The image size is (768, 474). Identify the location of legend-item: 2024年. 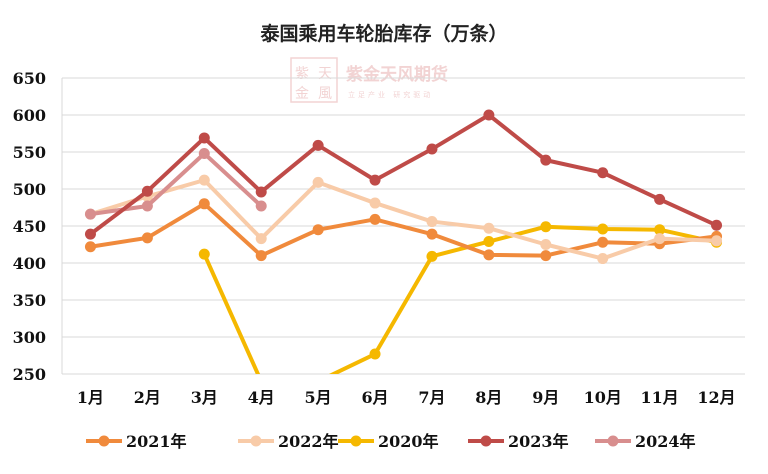
(645, 441).